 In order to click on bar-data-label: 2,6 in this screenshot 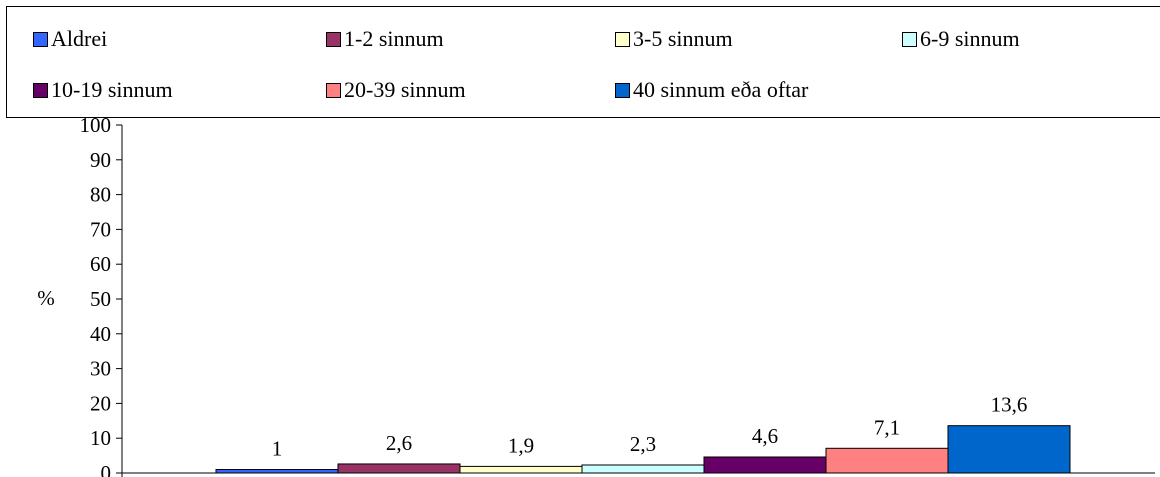, I will do `click(399, 443)`.